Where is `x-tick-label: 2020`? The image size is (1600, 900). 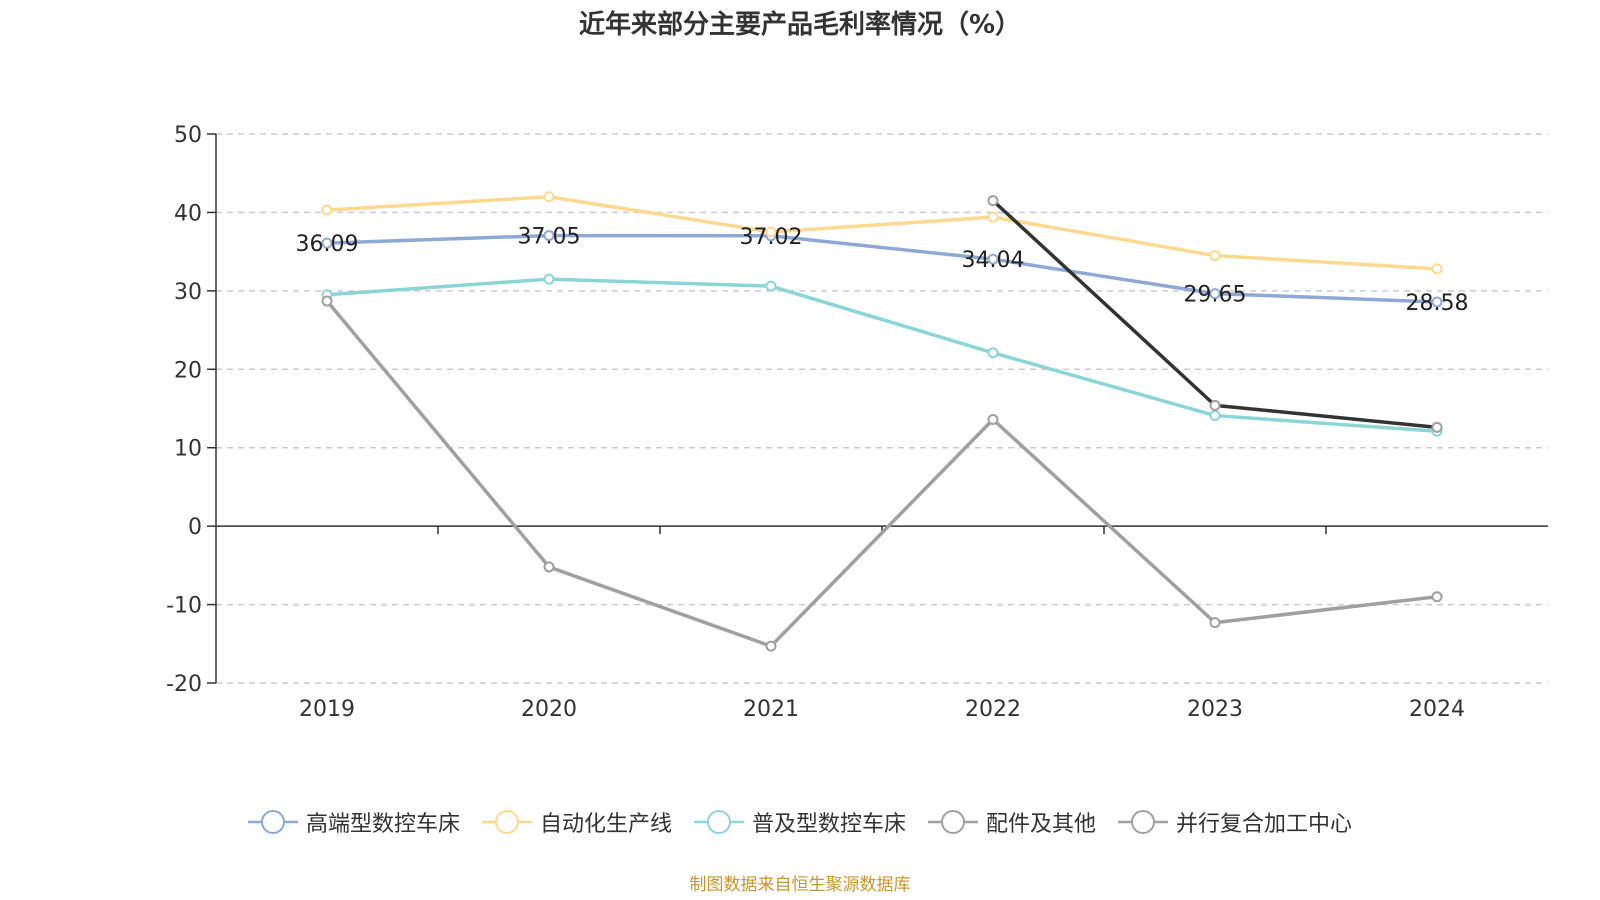
x-tick-label: 2020 is located at coordinates (549, 709).